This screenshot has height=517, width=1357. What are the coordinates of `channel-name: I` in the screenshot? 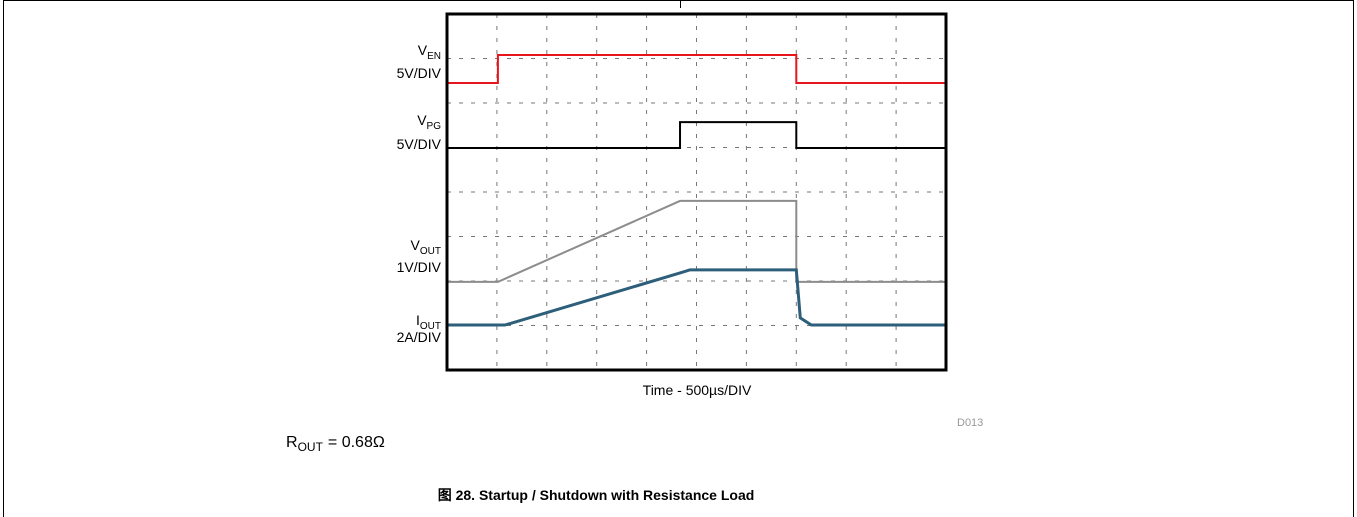 It's located at (418, 320).